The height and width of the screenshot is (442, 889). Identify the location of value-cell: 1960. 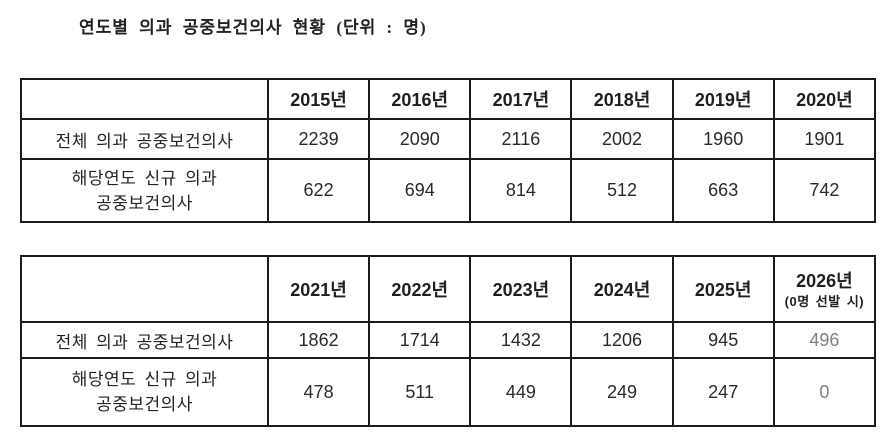
(723, 139).